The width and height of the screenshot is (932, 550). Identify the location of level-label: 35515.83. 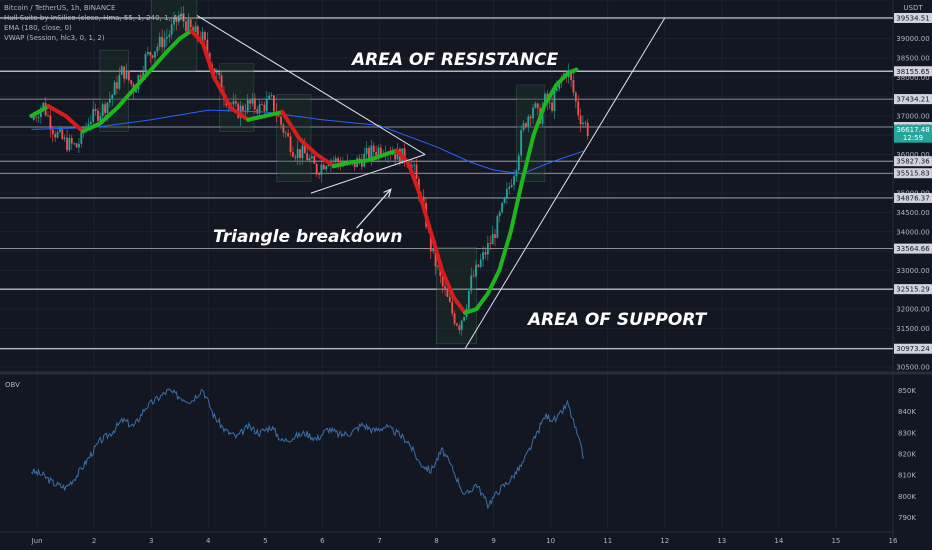
(912, 174).